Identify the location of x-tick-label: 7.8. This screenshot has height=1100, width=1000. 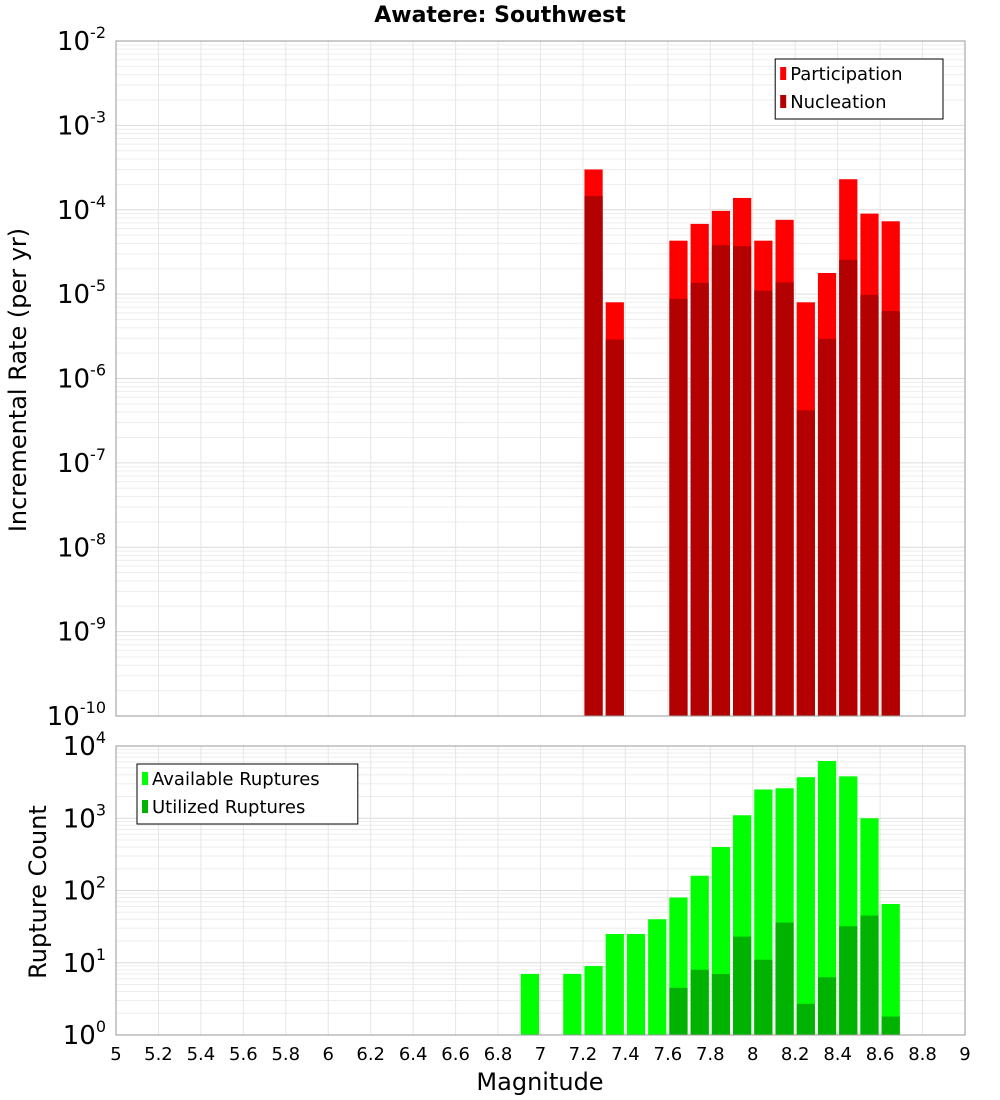
(710, 1054).